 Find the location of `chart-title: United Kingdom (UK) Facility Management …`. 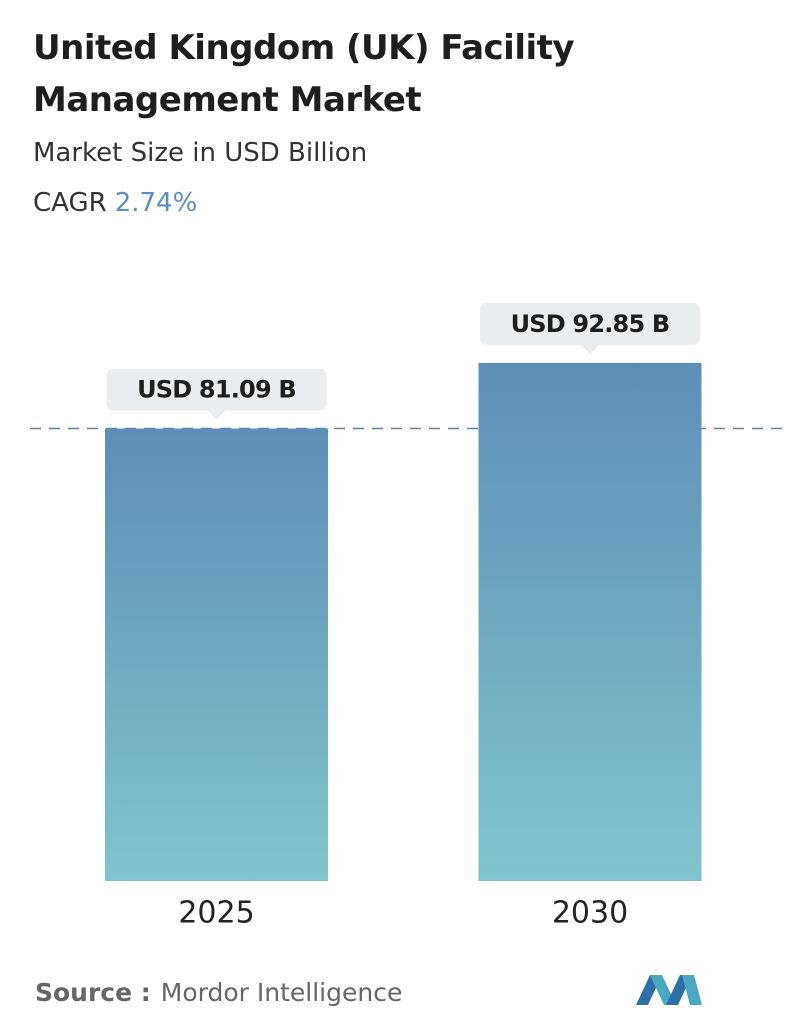

chart-title: United Kingdom (UK) Facility Management … is located at coordinates (304, 74).